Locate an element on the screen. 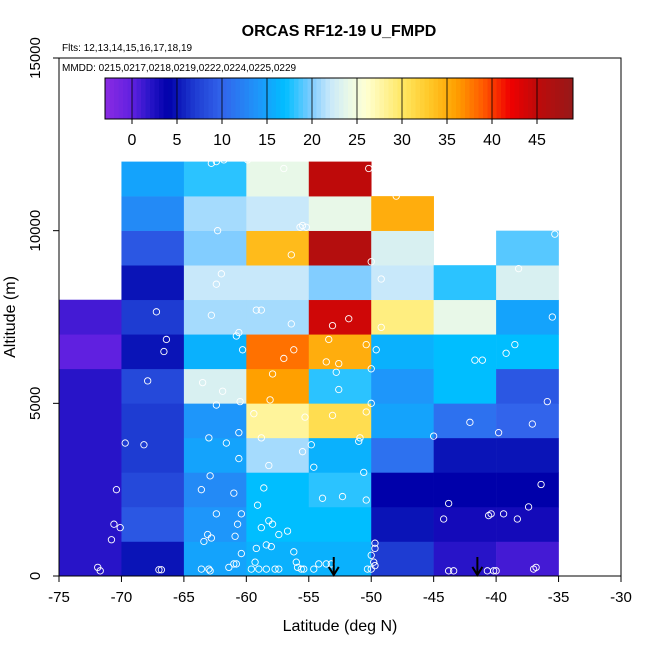 Image resolution: width=650 pixels, height=650 pixels. colorbar-frame is located at coordinates (339, 98).